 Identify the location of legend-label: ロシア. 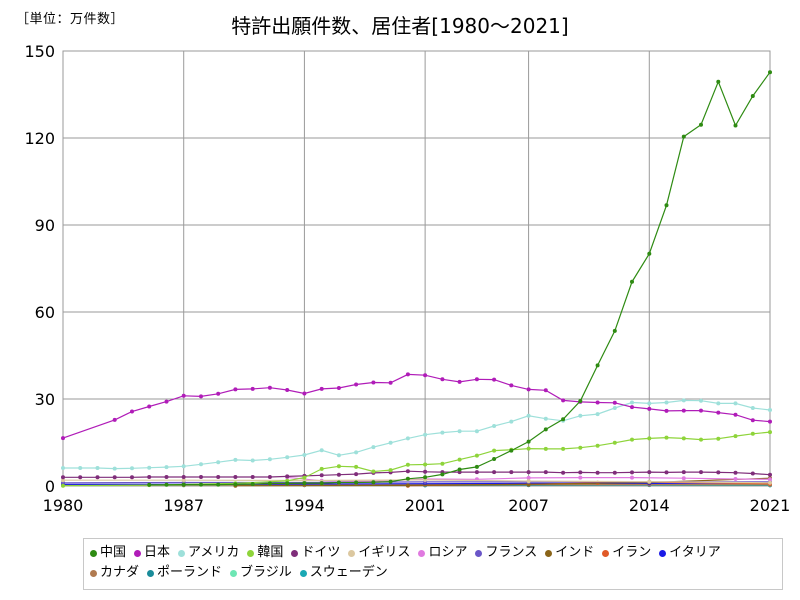
(448, 552).